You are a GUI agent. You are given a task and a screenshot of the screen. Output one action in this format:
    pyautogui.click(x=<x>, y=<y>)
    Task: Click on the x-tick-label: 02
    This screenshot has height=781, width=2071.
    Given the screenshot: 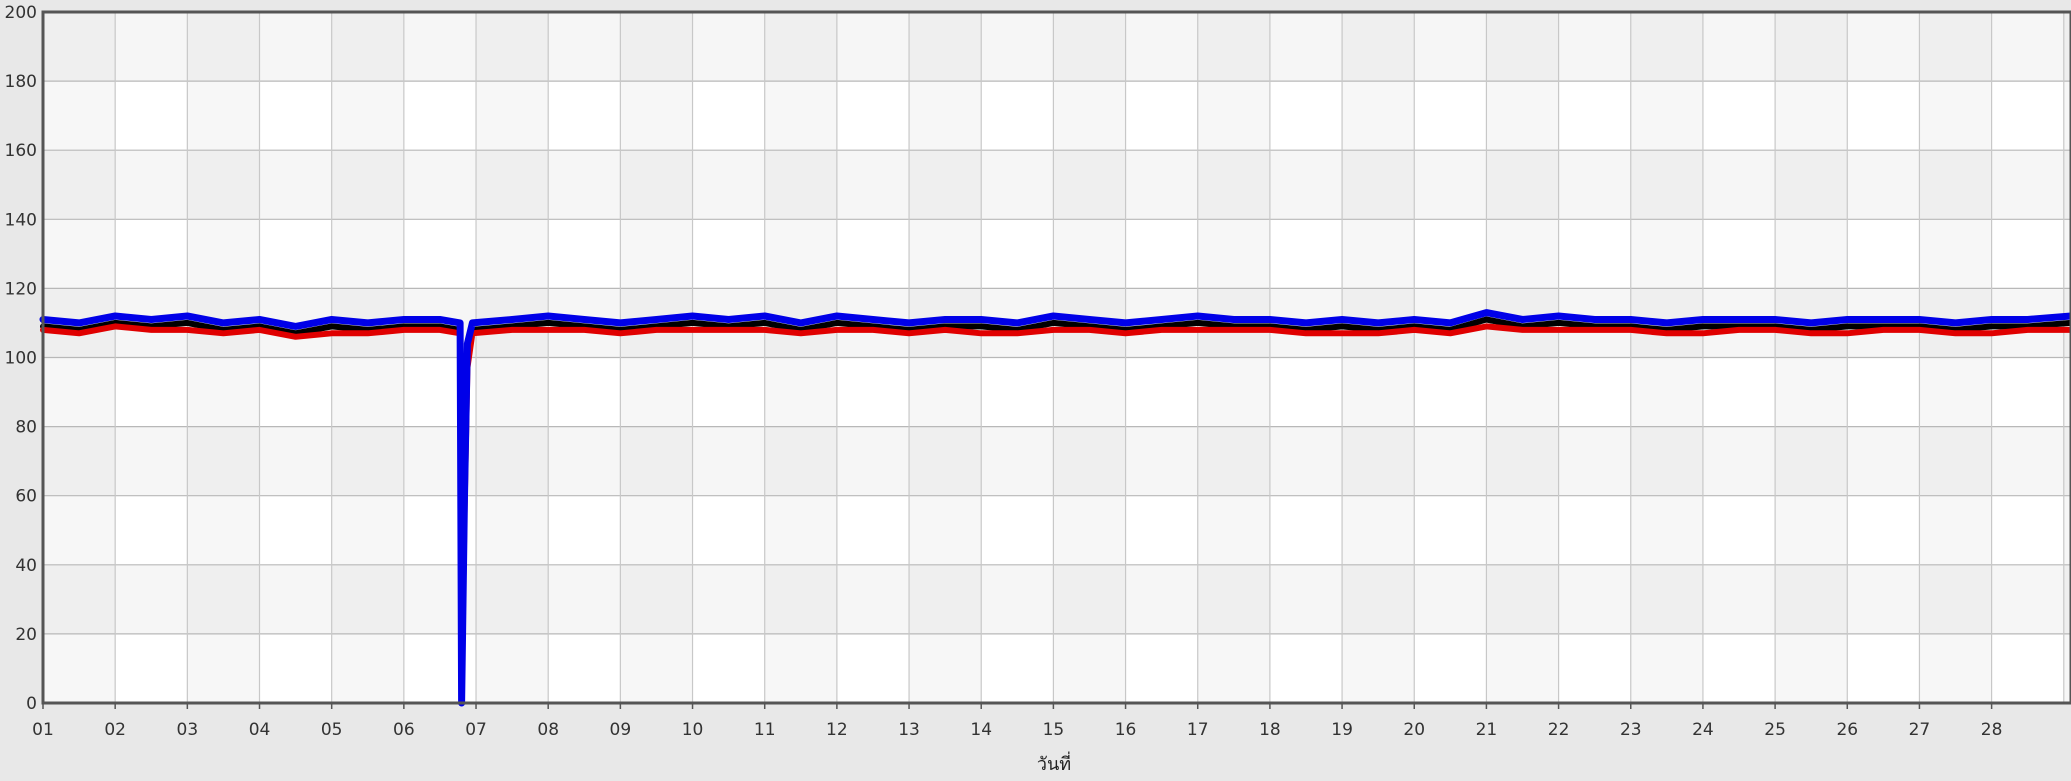 What is the action you would take?
    pyautogui.click(x=115, y=730)
    